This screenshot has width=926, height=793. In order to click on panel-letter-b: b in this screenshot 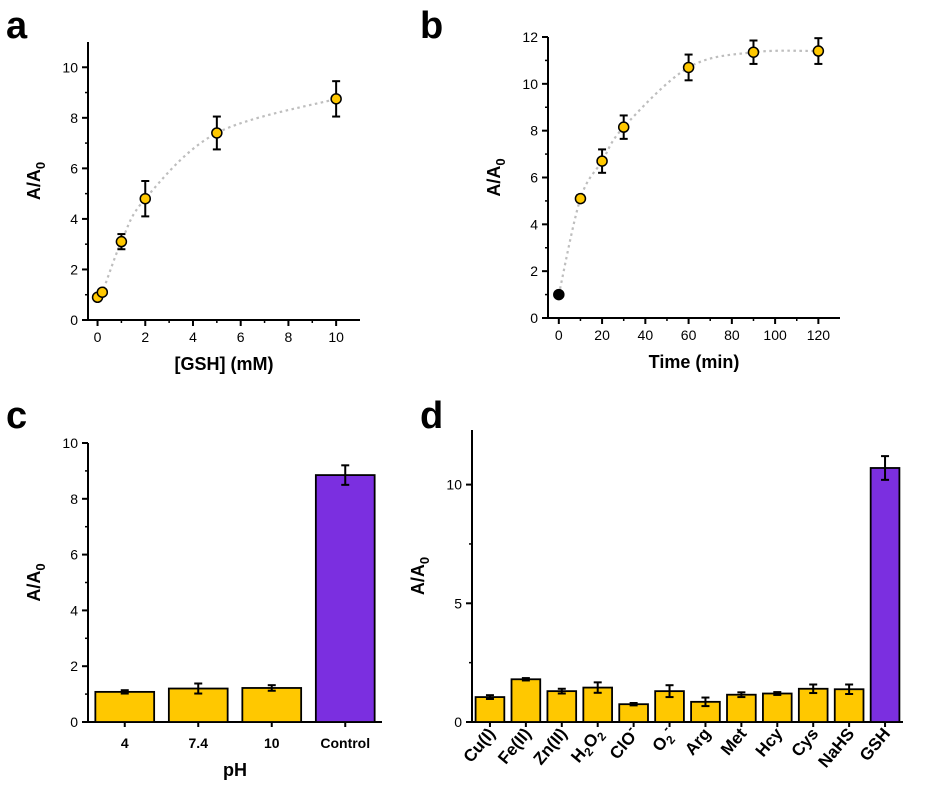, I will do `click(431, 26)`.